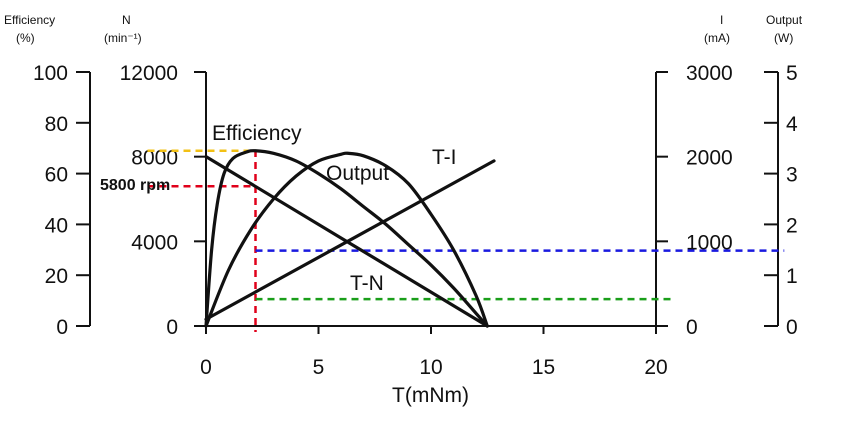  I want to click on x-tick-label: 10, so click(430, 367).